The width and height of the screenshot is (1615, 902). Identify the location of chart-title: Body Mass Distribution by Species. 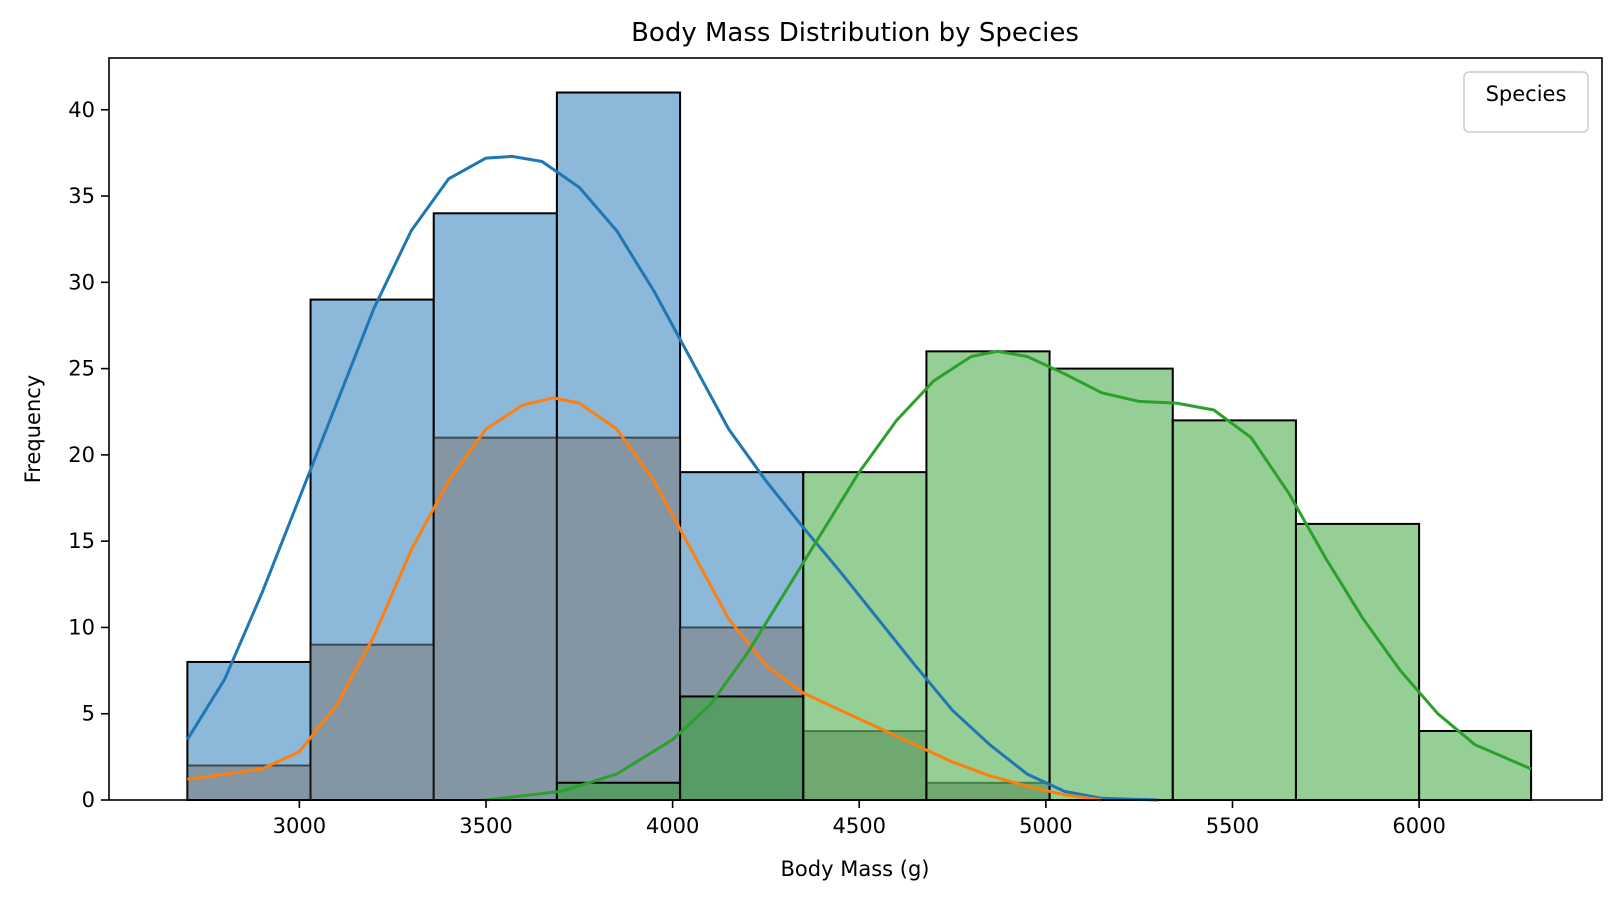
(855, 33).